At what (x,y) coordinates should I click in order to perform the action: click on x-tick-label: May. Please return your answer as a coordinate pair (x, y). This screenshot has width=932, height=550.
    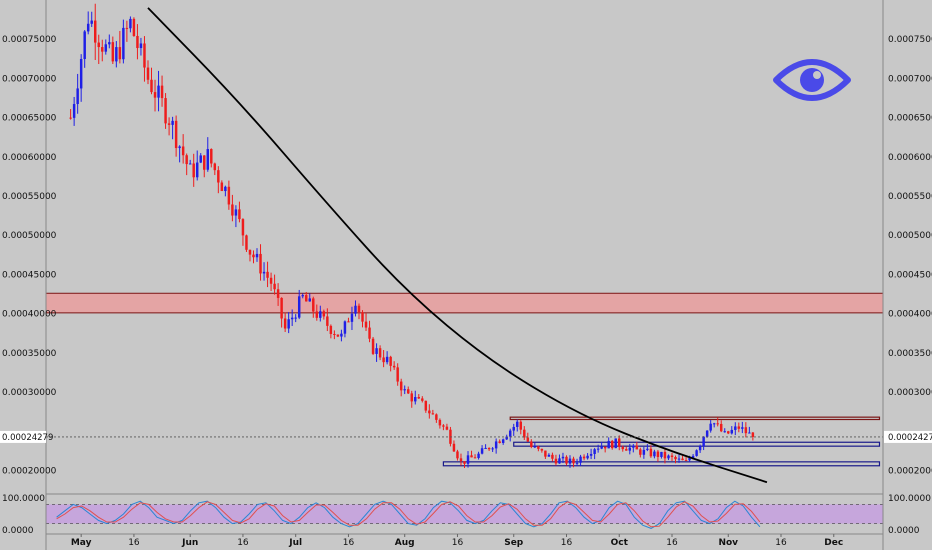
    Looking at the image, I should click on (81, 543).